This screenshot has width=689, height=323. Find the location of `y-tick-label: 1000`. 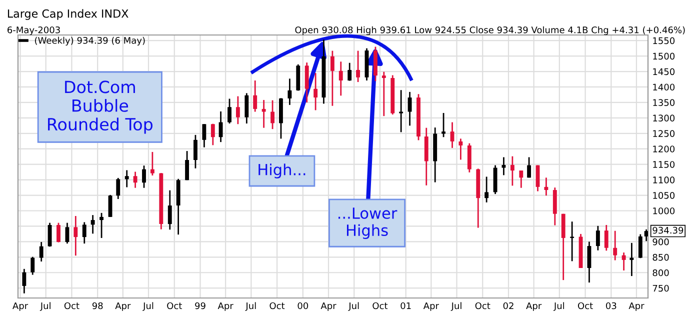

y-tick-label: 1000 is located at coordinates (664, 210).